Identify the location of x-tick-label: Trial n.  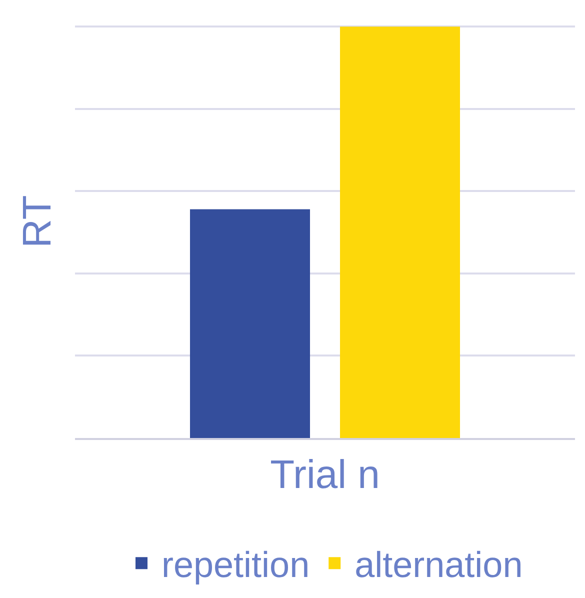
(325, 474).